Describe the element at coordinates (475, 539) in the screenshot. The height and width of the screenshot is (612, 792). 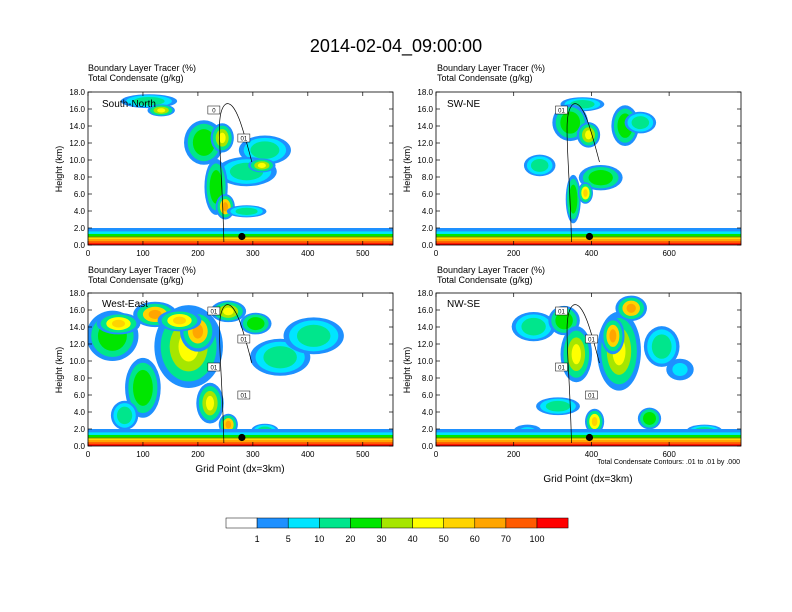
I see `colorbar-label: 60` at that location.